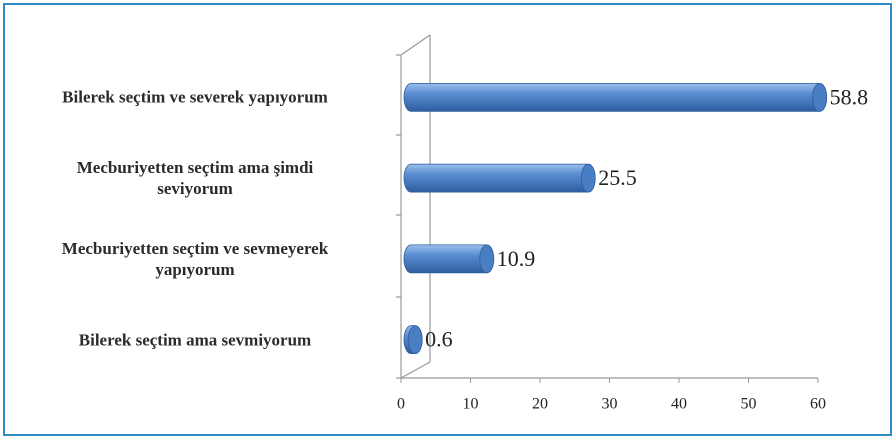  I want to click on x-tick-label: 20, so click(540, 404).